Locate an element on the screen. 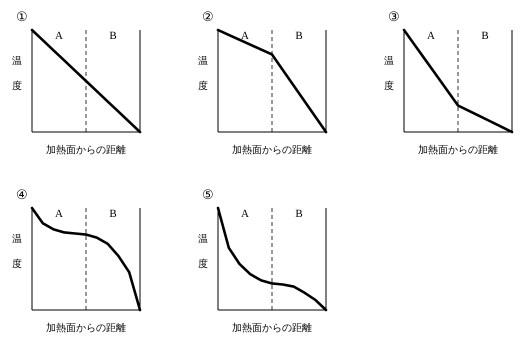  chart-title: ④ is located at coordinates (22, 195).